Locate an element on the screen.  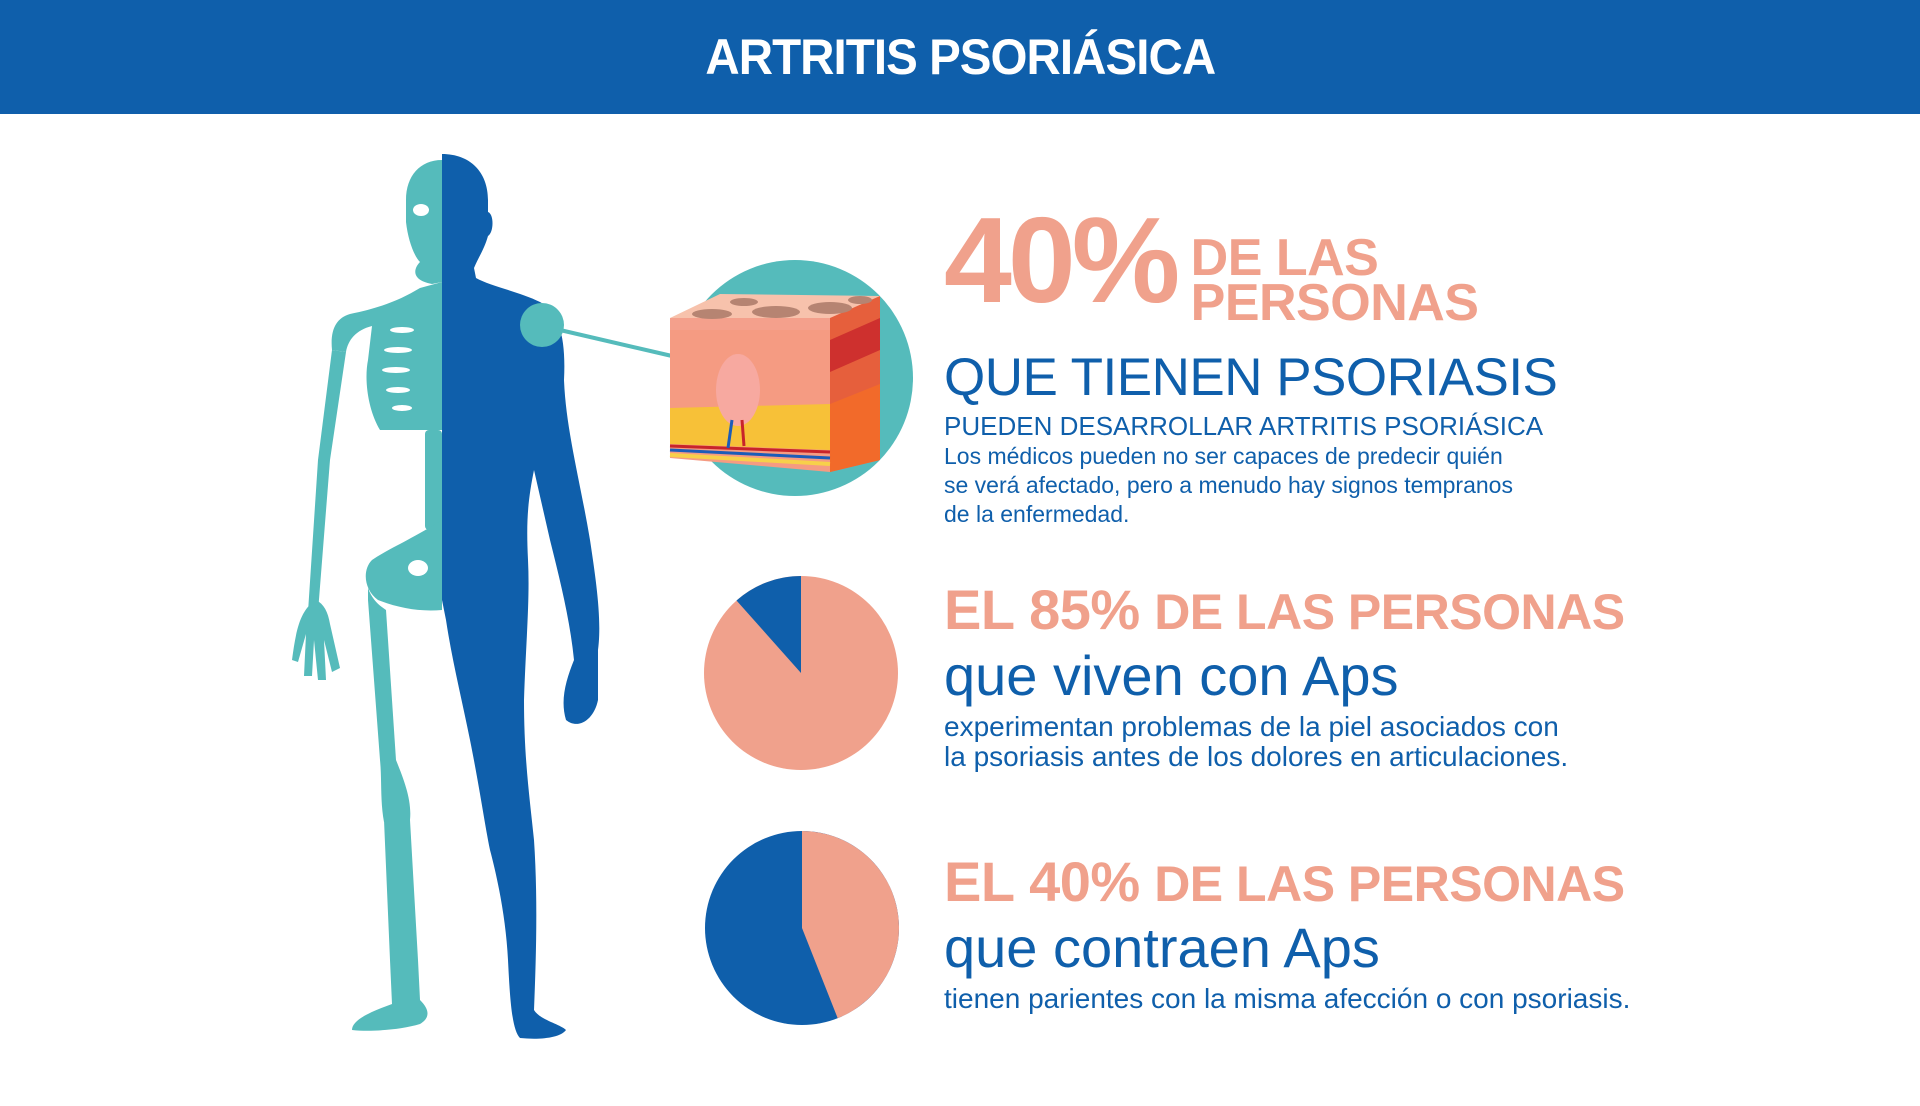
stat3-percent: 40% is located at coordinates (1084, 881).